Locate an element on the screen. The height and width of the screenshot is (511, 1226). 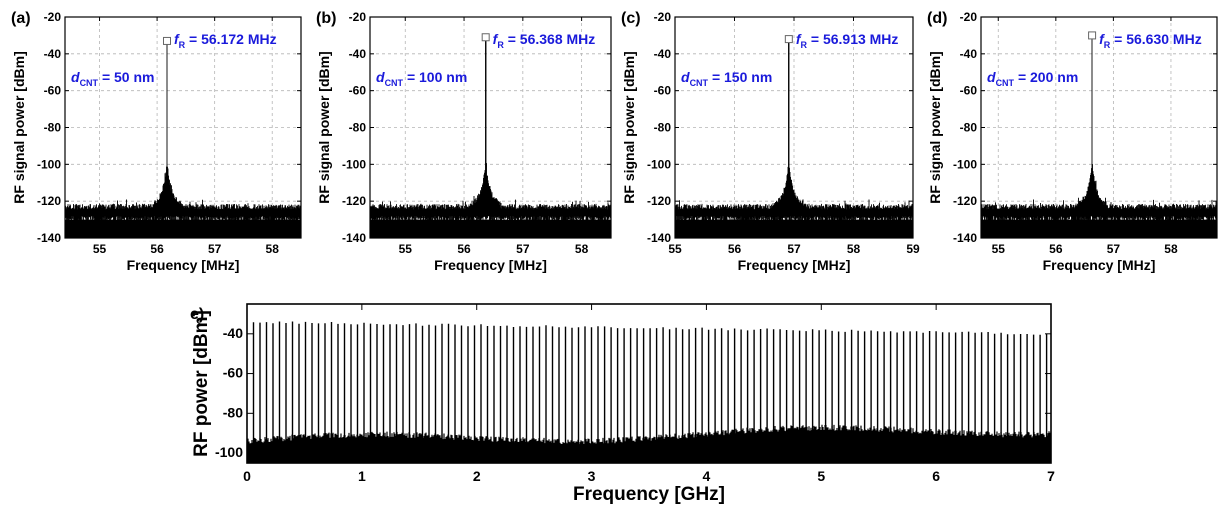
x-tick-label: 3 is located at coordinates (592, 476).